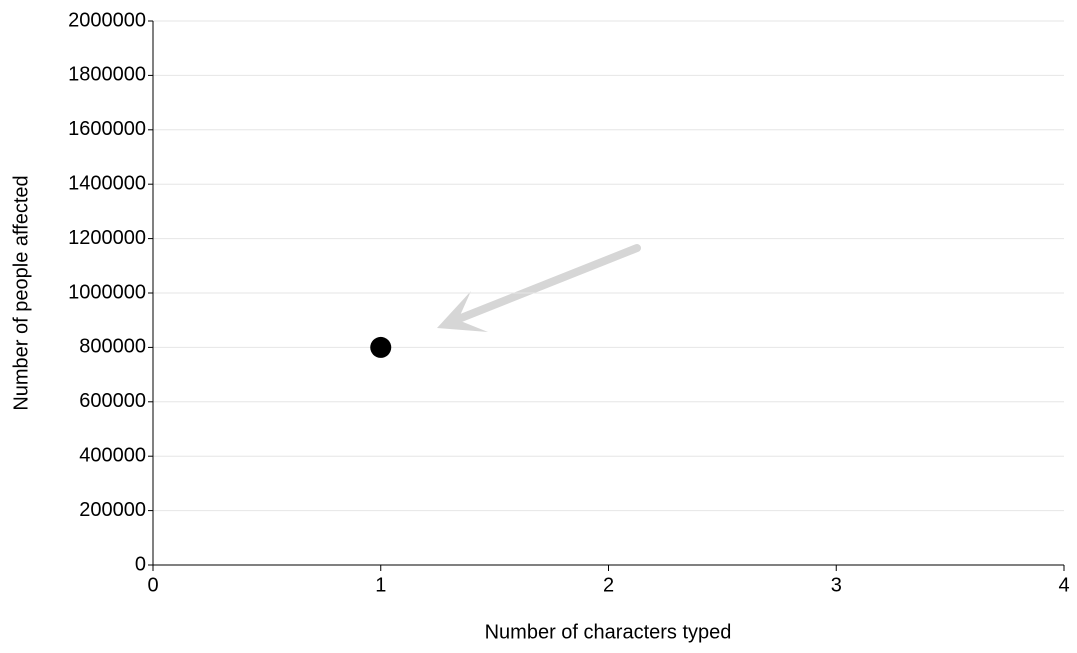 The image size is (1077, 653). What do you see at coordinates (107, 129) in the screenshot?
I see `y-tick-label: 1600000` at bounding box center [107, 129].